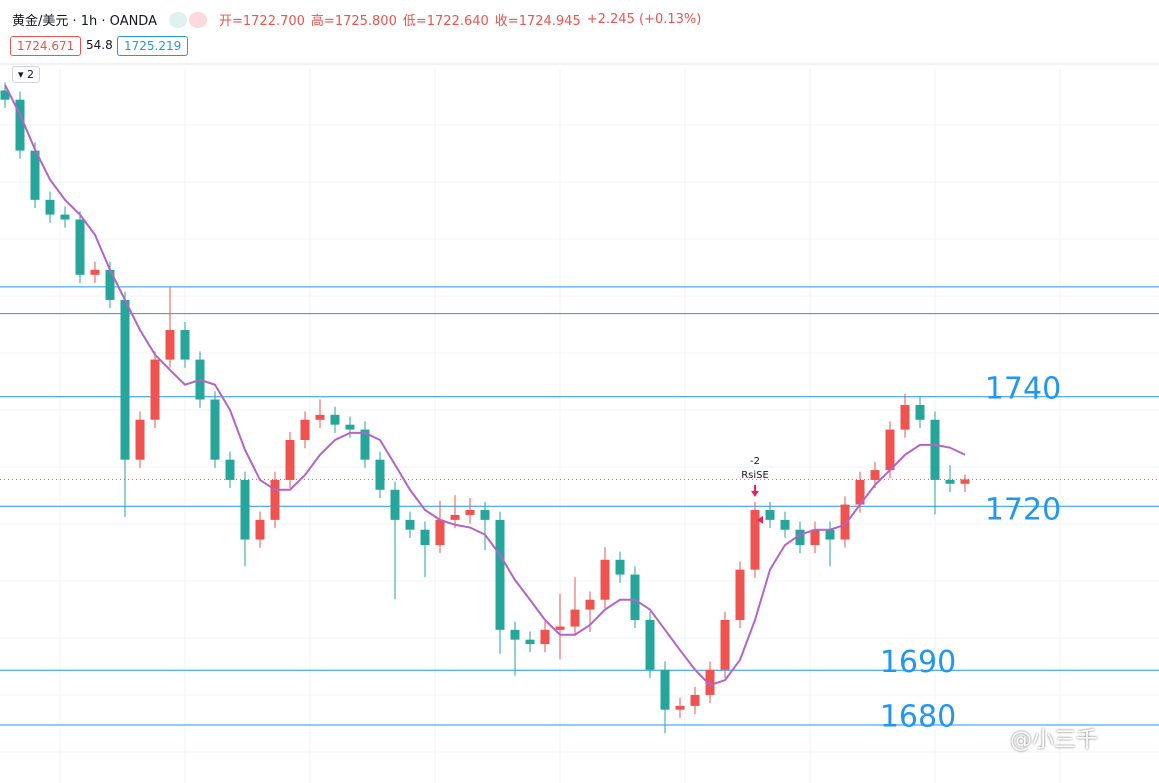 The width and height of the screenshot is (1159, 783). Describe the element at coordinates (99, 45) in the screenshot. I see `spread: 54.8` at that location.